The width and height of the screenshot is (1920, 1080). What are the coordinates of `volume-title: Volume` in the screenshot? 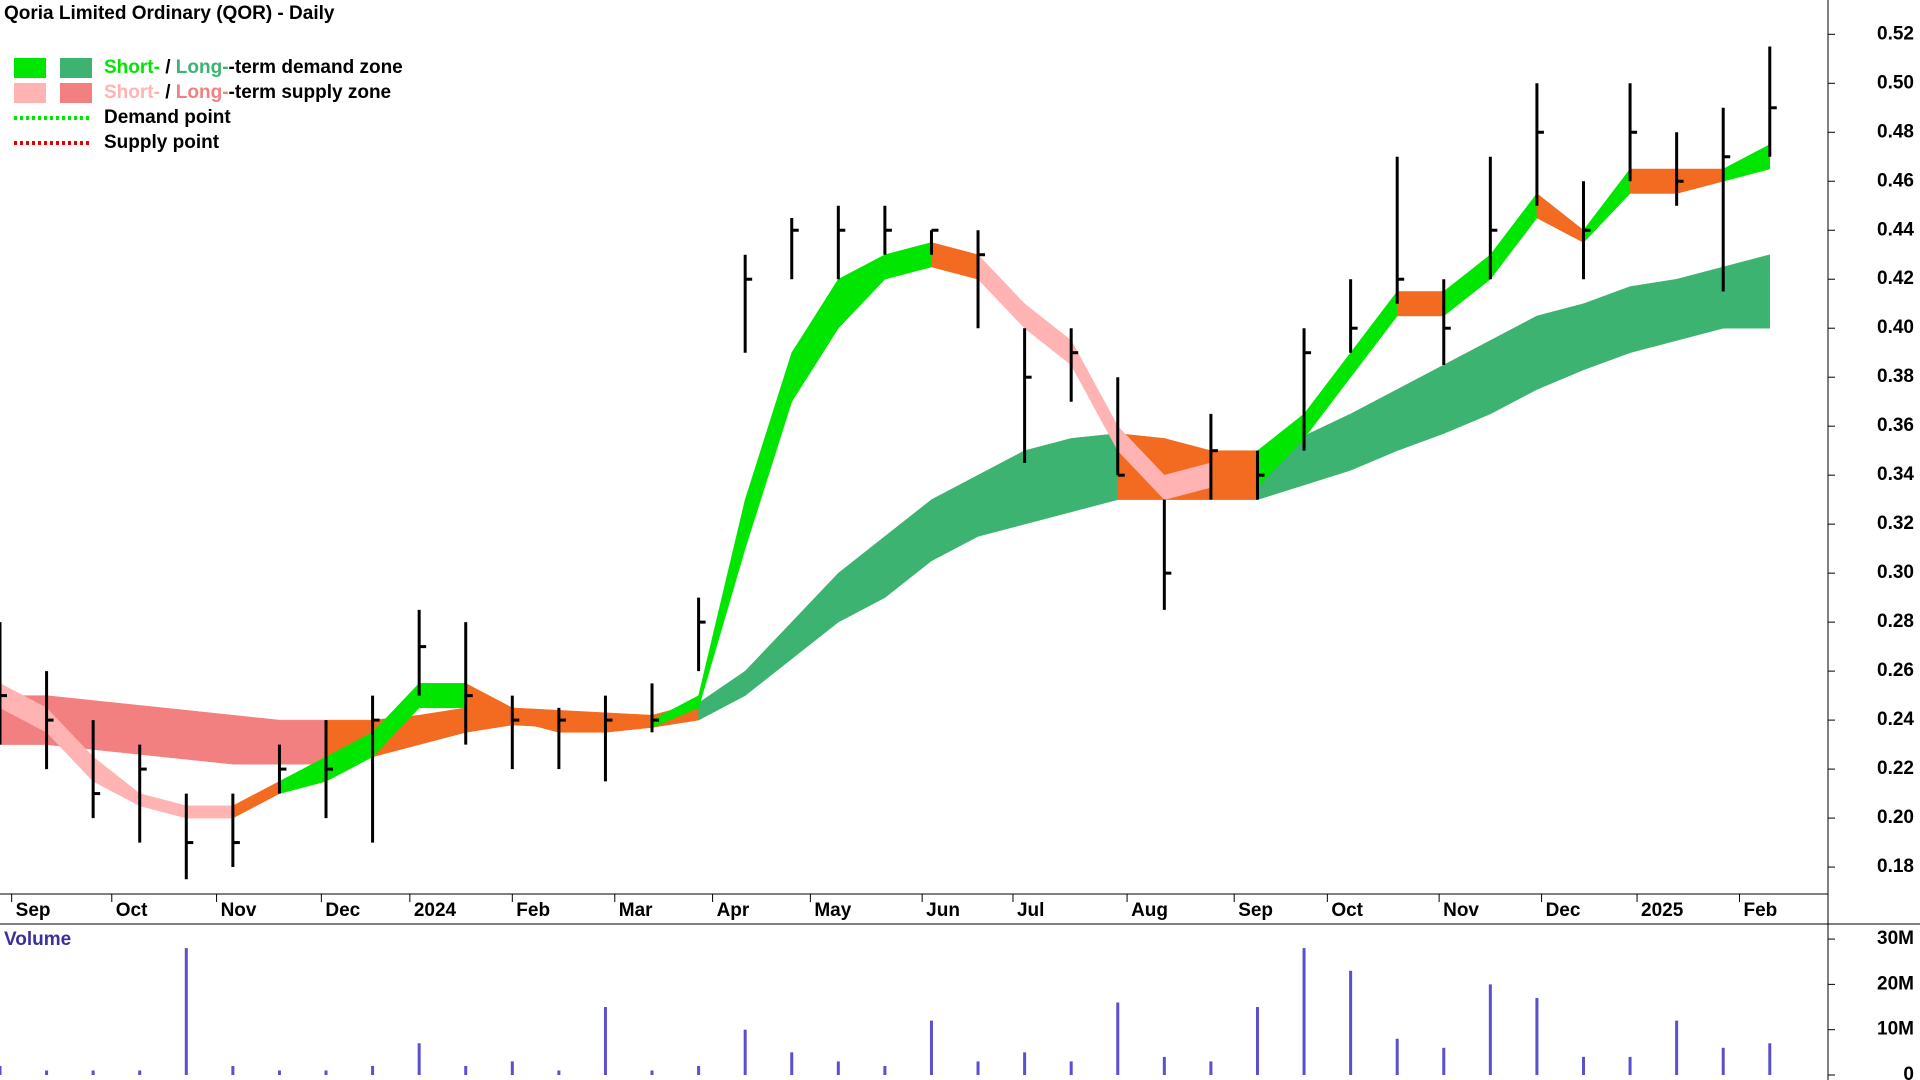 It's located at (37, 939).